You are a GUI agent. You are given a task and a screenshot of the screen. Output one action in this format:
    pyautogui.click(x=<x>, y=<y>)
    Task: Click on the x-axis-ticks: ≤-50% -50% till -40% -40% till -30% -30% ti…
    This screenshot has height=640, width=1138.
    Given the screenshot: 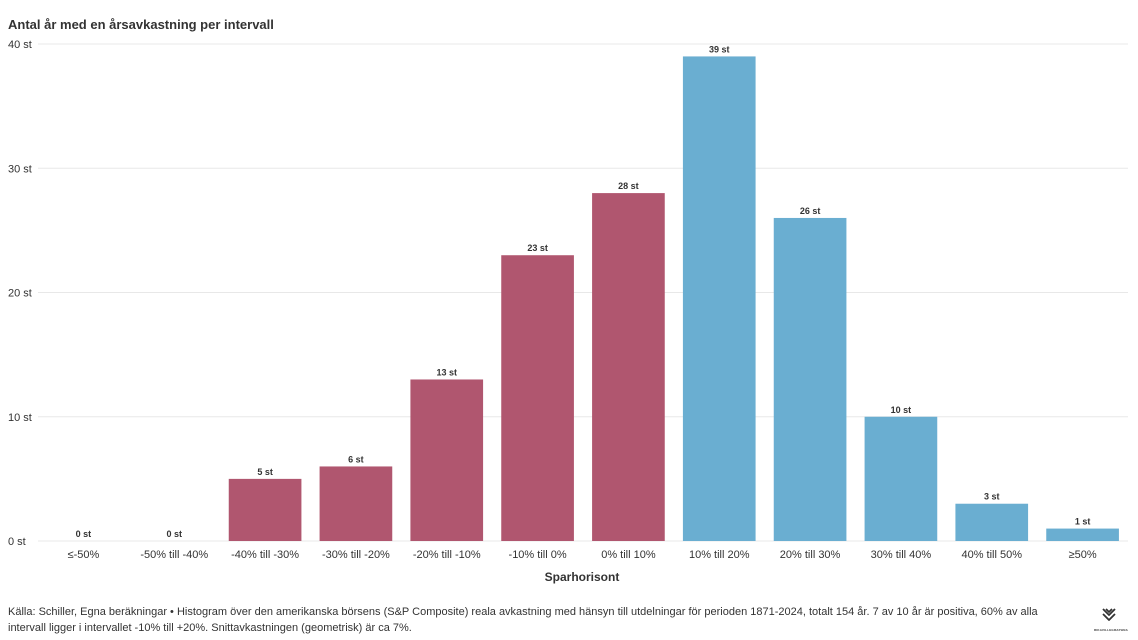 What is the action you would take?
    pyautogui.click(x=582, y=555)
    